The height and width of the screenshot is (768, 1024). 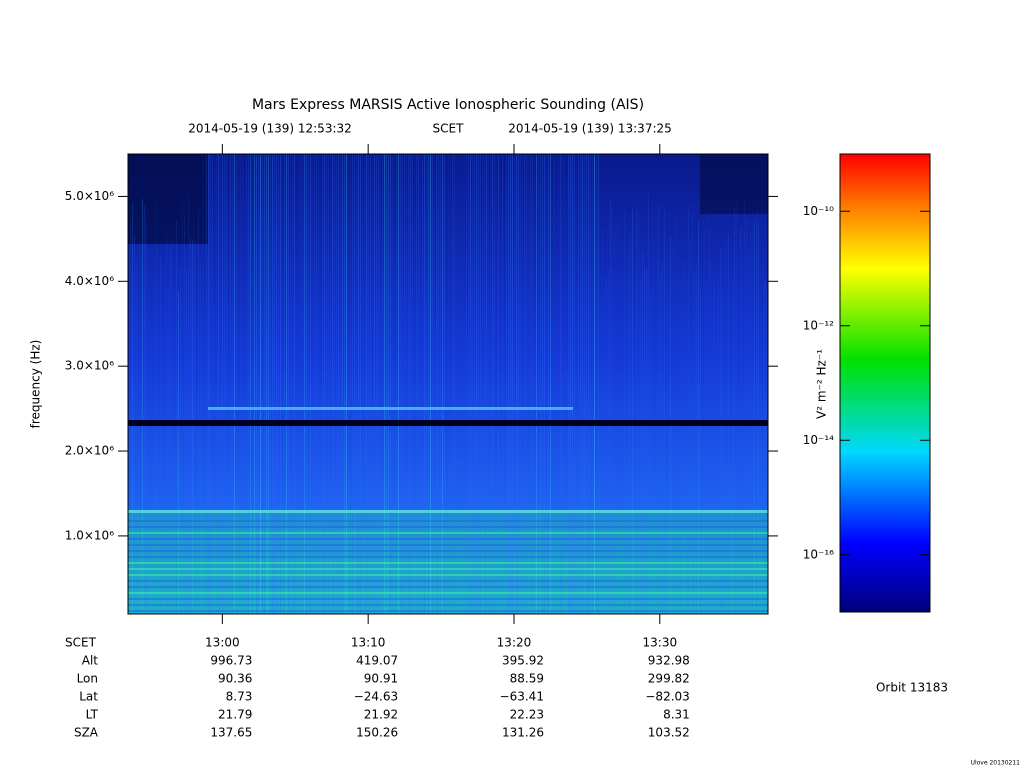 I want to click on colorbar-label: V² m⁻² Hz⁻¹, so click(x=822, y=384).